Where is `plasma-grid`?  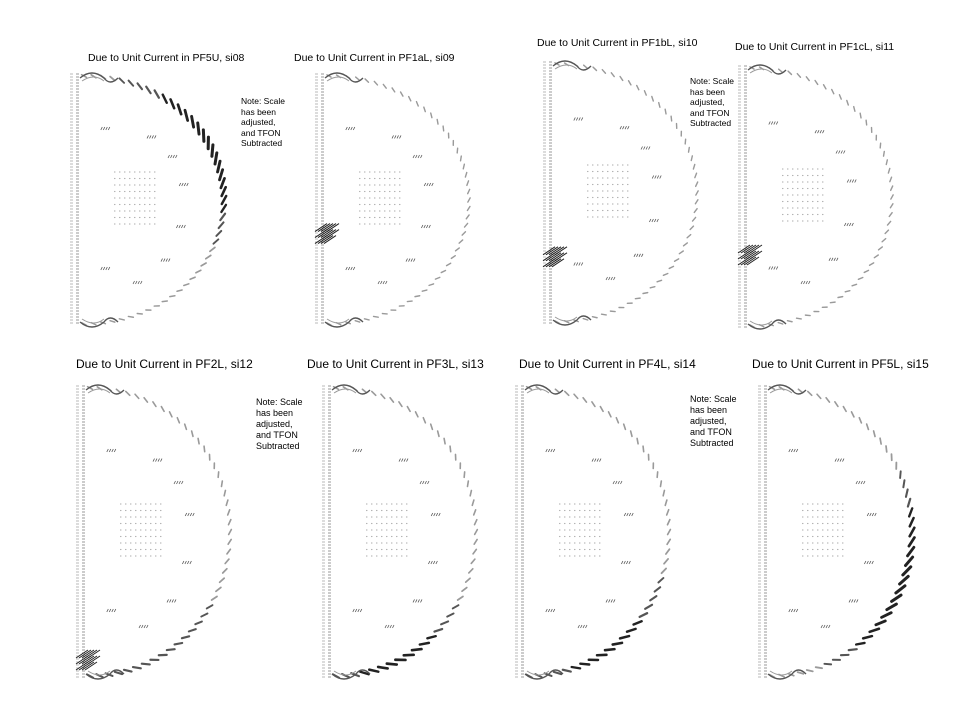
plasma-grid is located at coordinates (135, 198).